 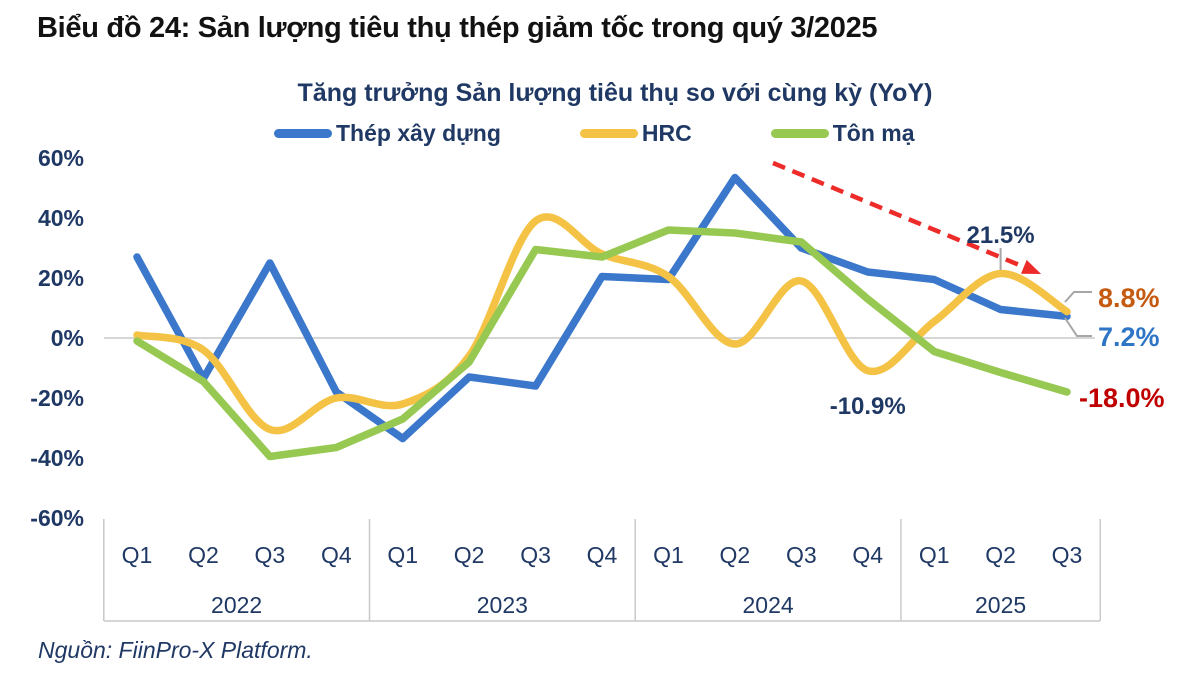 What do you see at coordinates (61, 278) in the screenshot?
I see `y-axis-tick-label: 20%` at bounding box center [61, 278].